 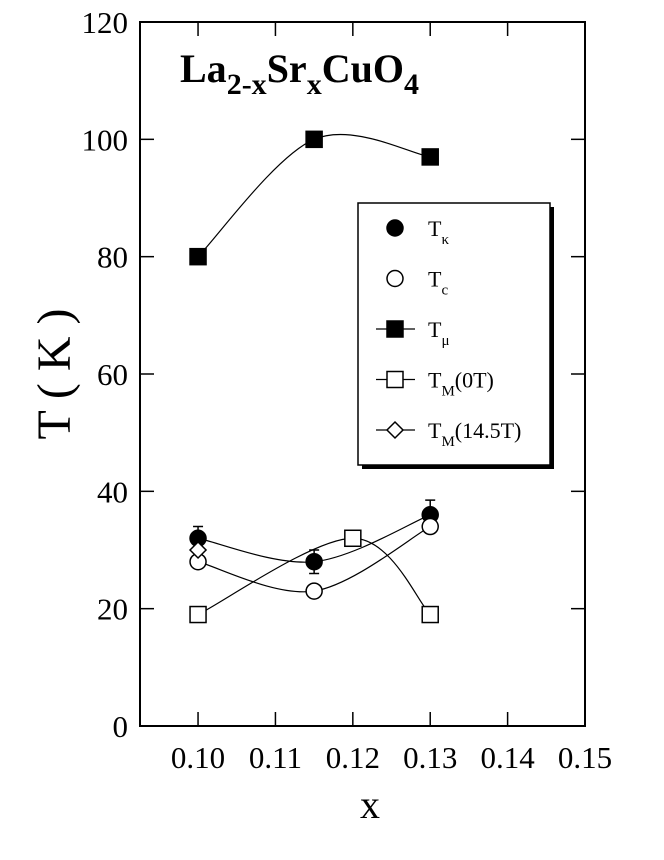 What do you see at coordinates (198, 757) in the screenshot?
I see `x-tick-label: 0.10` at bounding box center [198, 757].